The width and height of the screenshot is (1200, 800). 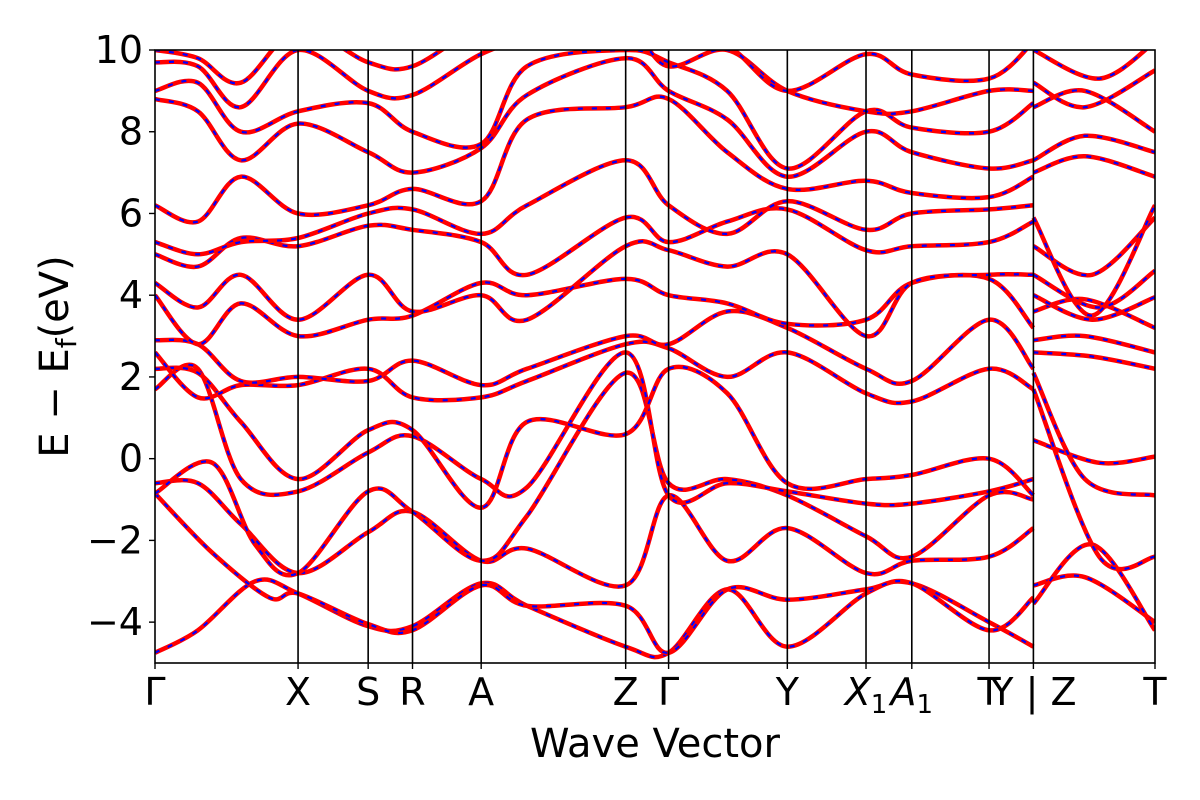 What do you see at coordinates (1154, 692) in the screenshot?
I see `x-tick-label-12: T` at bounding box center [1154, 692].